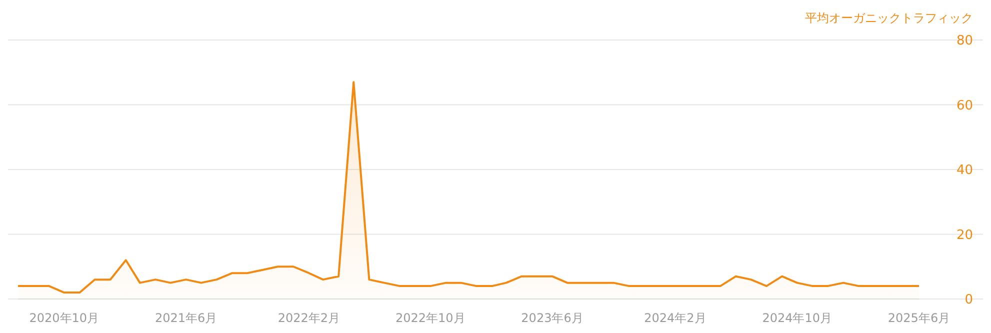 The image size is (991, 333). What do you see at coordinates (430, 318) in the screenshot?
I see `x-tick-label: 2022年10月` at bounding box center [430, 318].